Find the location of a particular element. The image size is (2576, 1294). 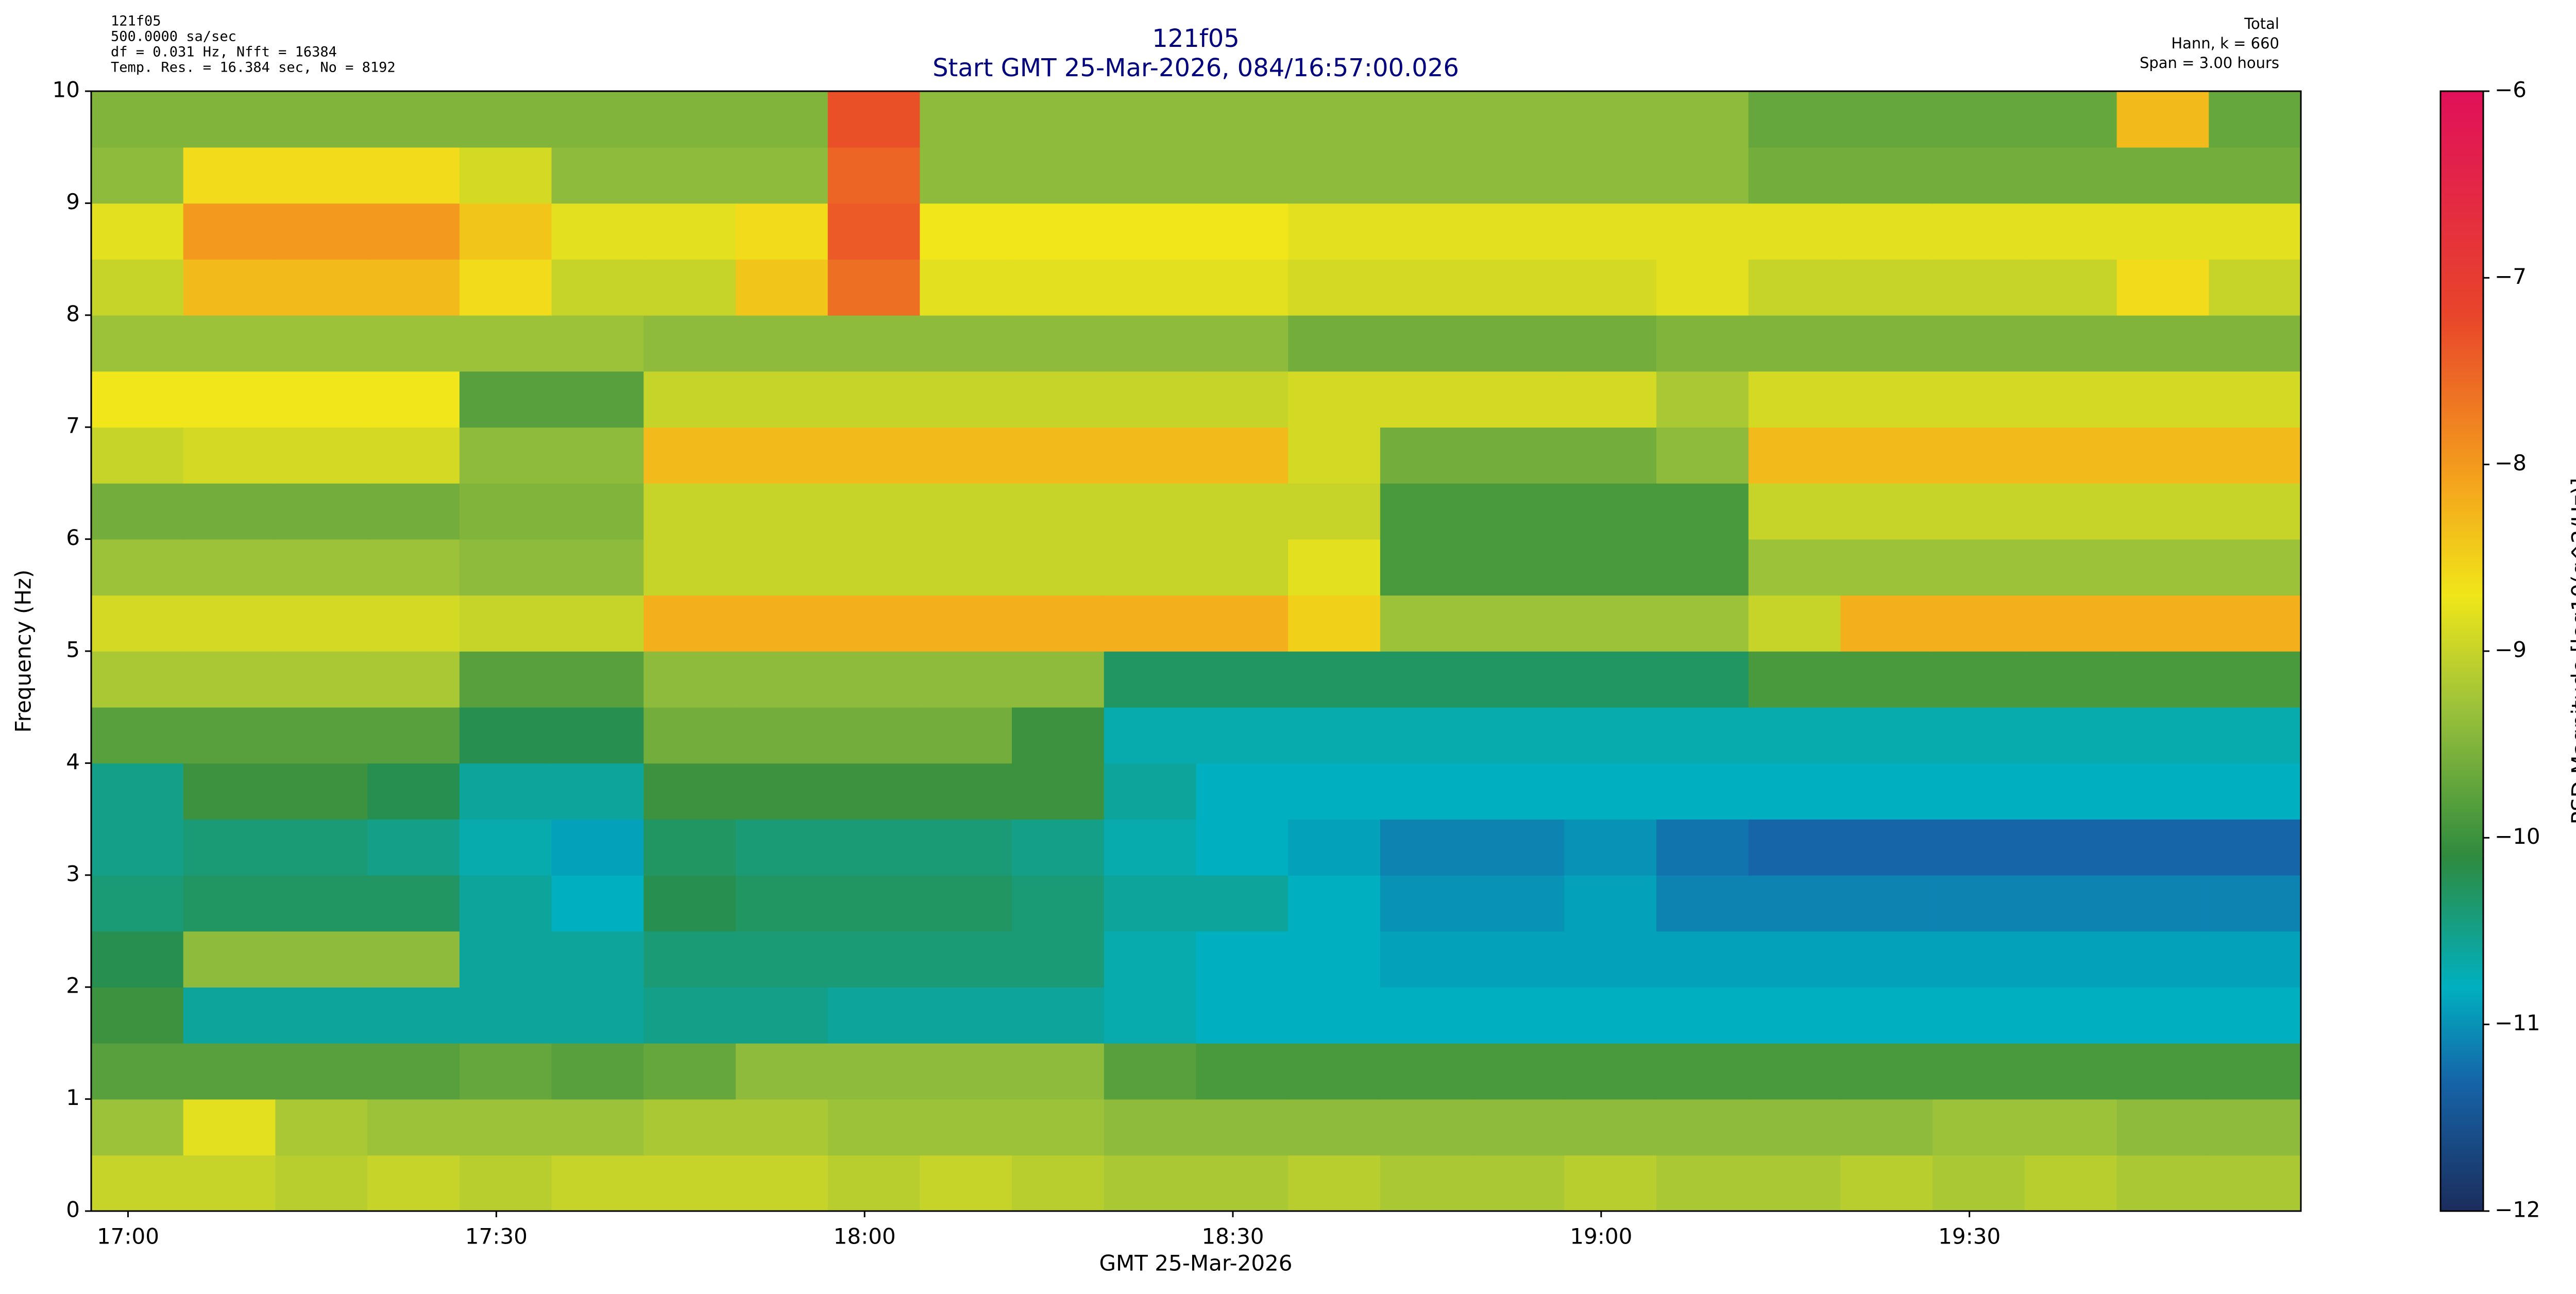

x-tick-label: 18:30 is located at coordinates (1233, 1236).